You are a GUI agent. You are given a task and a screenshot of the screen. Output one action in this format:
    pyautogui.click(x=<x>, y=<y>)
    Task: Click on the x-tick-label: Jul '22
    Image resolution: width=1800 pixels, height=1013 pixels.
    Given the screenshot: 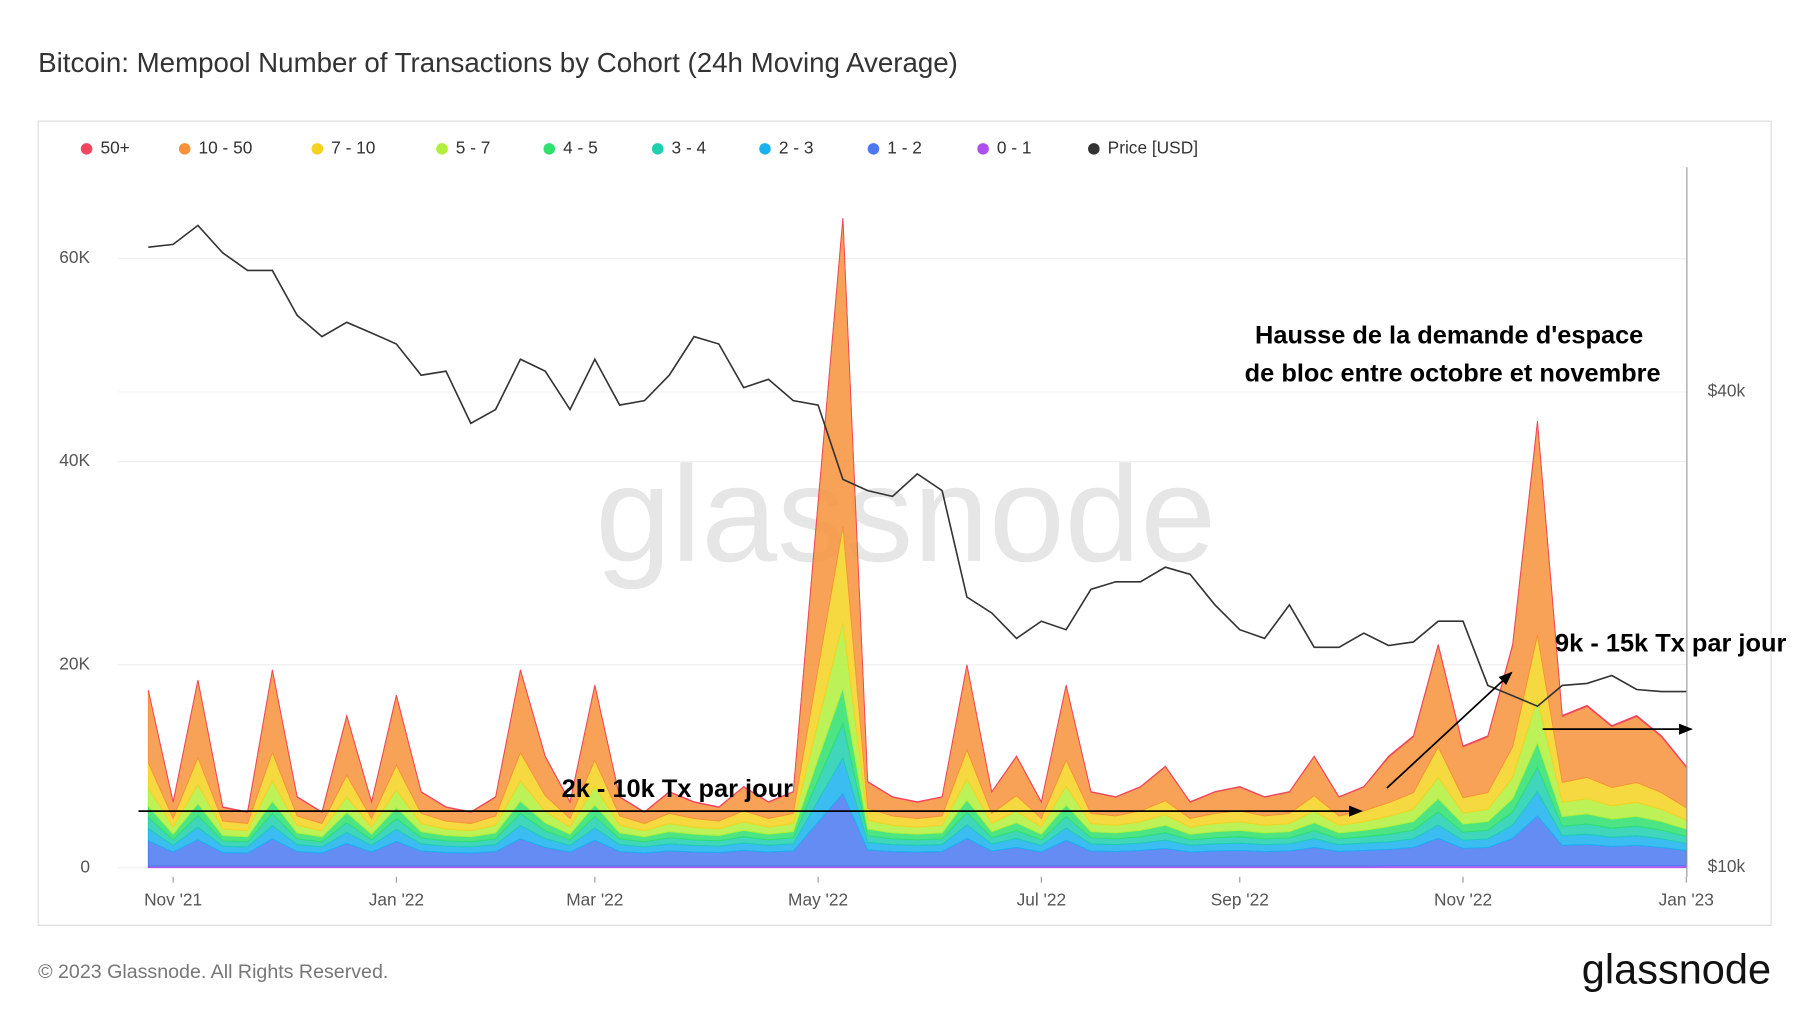 What is the action you would take?
    pyautogui.click(x=1041, y=900)
    